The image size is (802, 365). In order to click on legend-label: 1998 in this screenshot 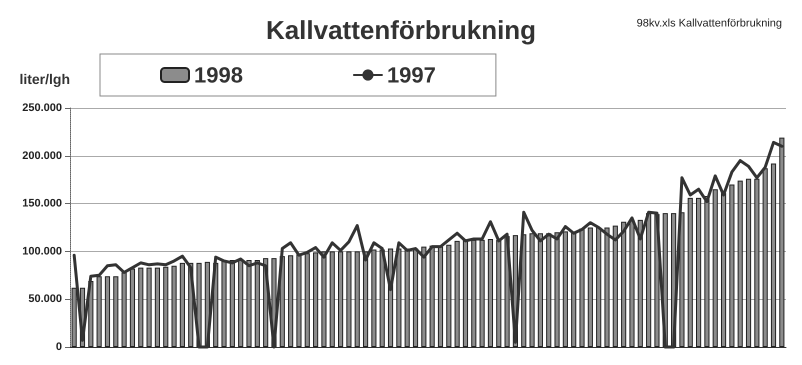, I will do `click(218, 75)`.